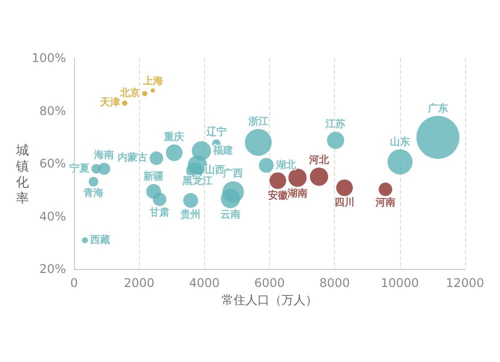  Describe the element at coordinates (400, 142) in the screenshot. I see `data-label: 山东` at that location.